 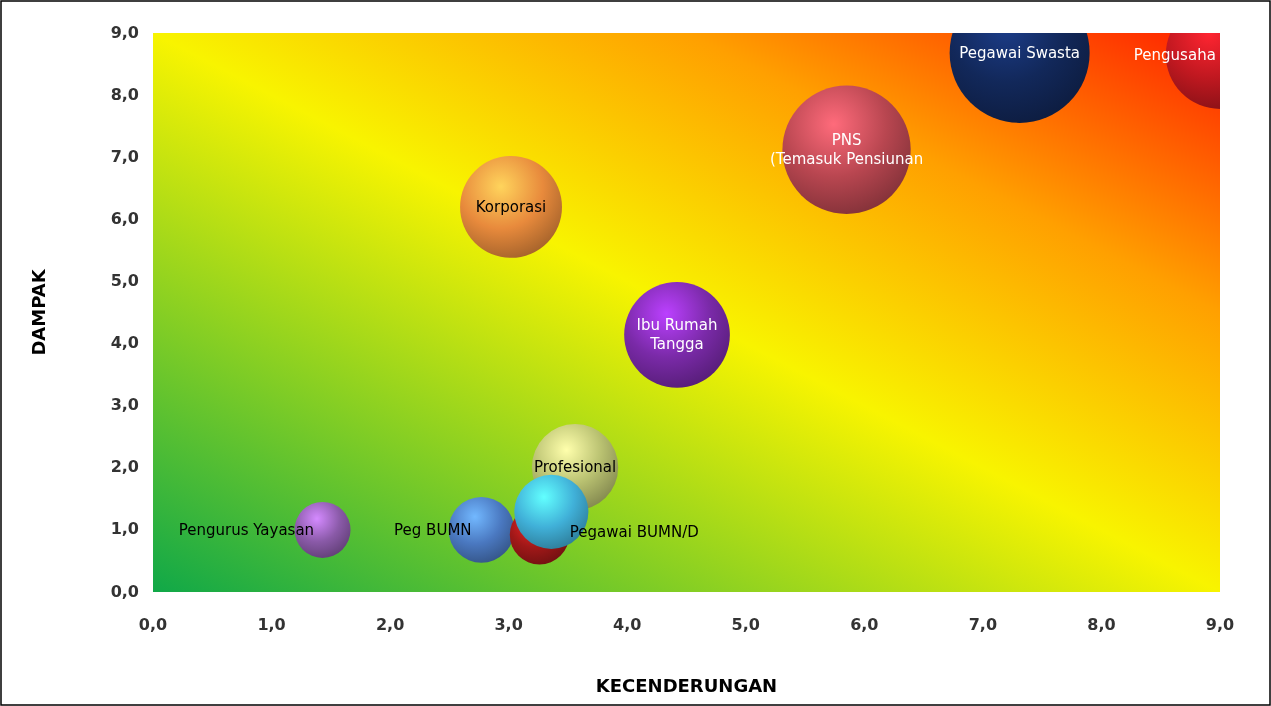 What do you see at coordinates (864, 624) in the screenshot?
I see `x-tick-label: 6,0` at bounding box center [864, 624].